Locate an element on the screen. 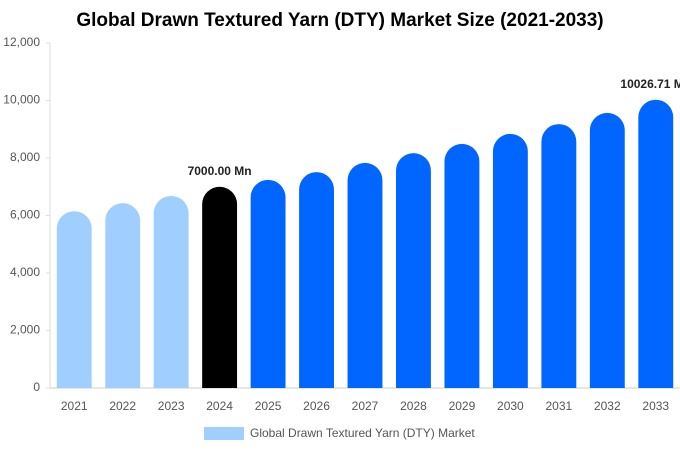  y-tick-label: 8,000 is located at coordinates (25, 157).